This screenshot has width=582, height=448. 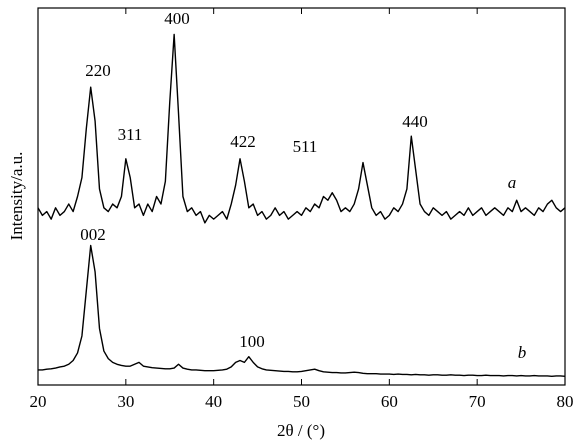 What do you see at coordinates (301, 430) in the screenshot?
I see `x-axis-label: 2θ / (°)` at bounding box center [301, 430].